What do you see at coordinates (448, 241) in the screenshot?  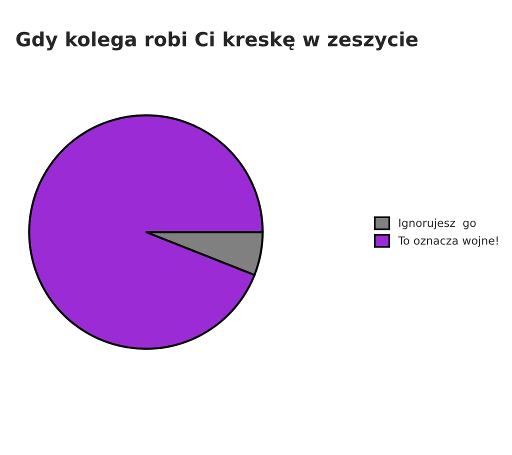 I see `legend-label: To oznacza wojne!` at bounding box center [448, 241].